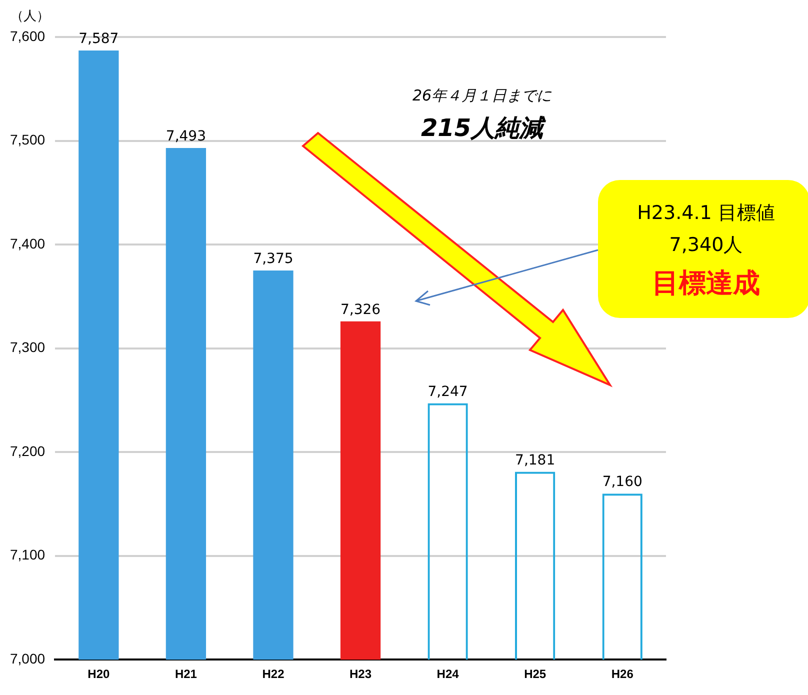 This screenshot has width=808, height=695. Describe the element at coordinates (28, 450) in the screenshot. I see `y-tick-label: 7,200` at that location.